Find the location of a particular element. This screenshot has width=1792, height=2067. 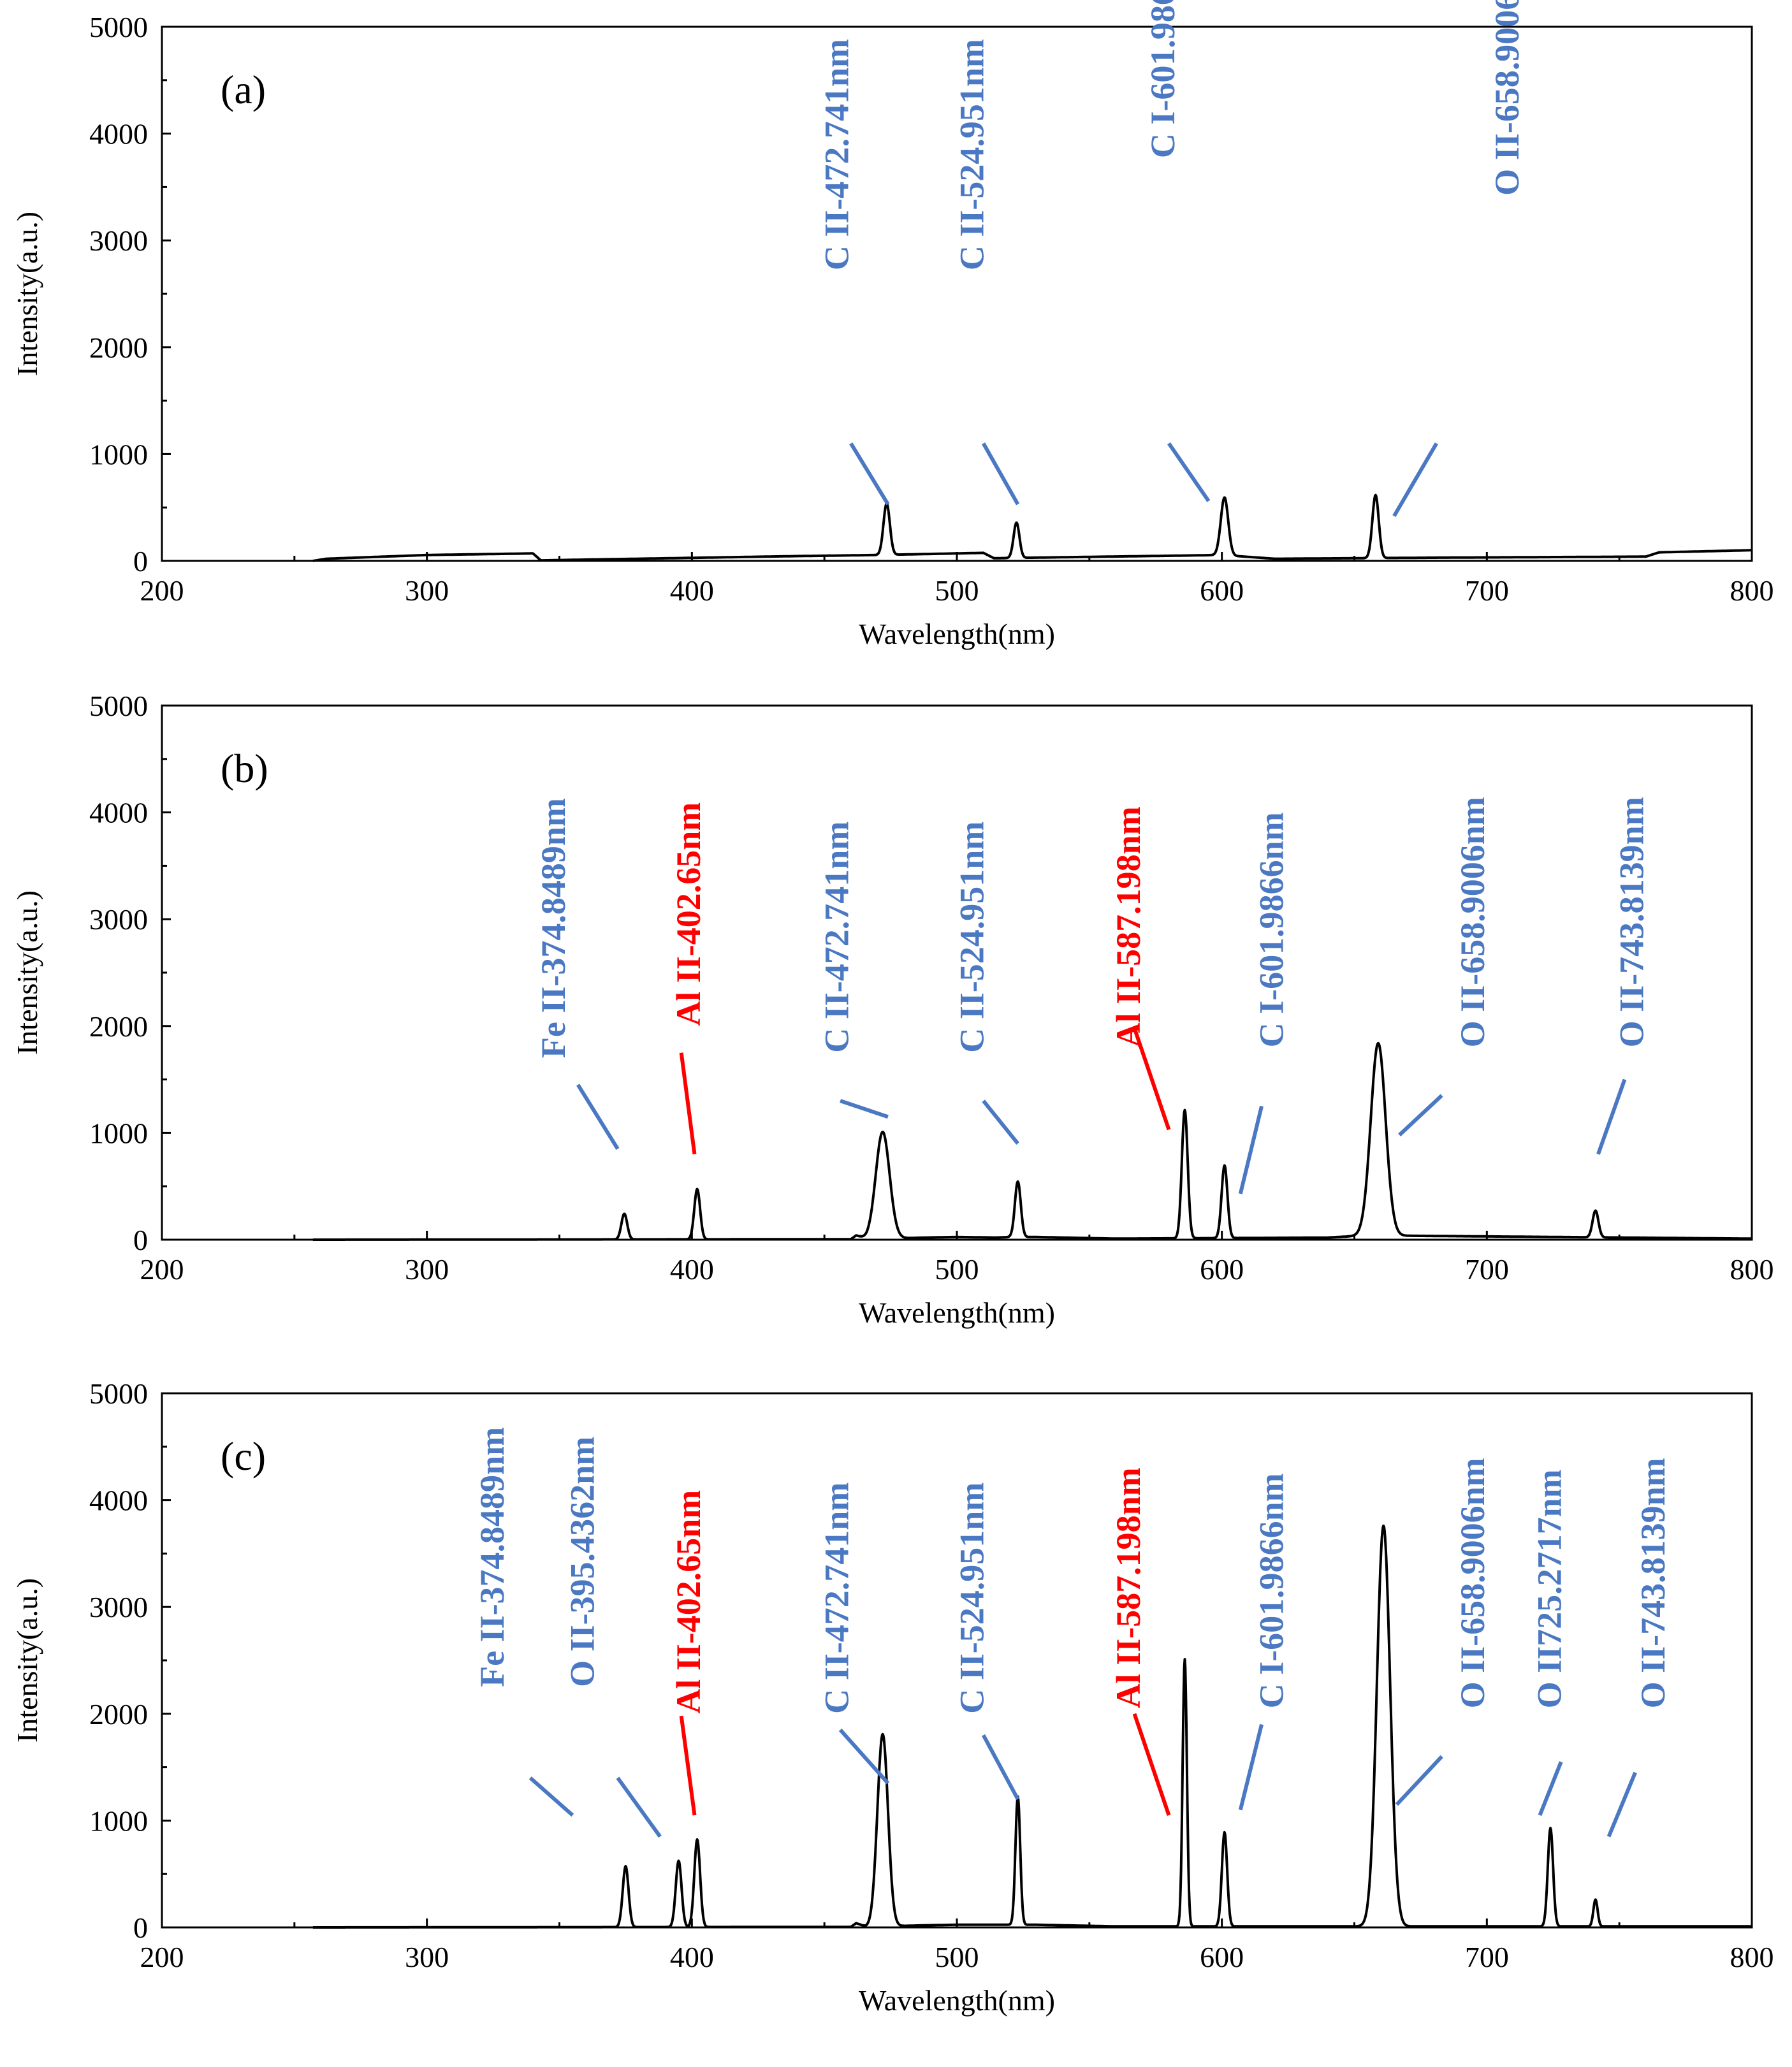

panel-label: (c) is located at coordinates (243, 1456).